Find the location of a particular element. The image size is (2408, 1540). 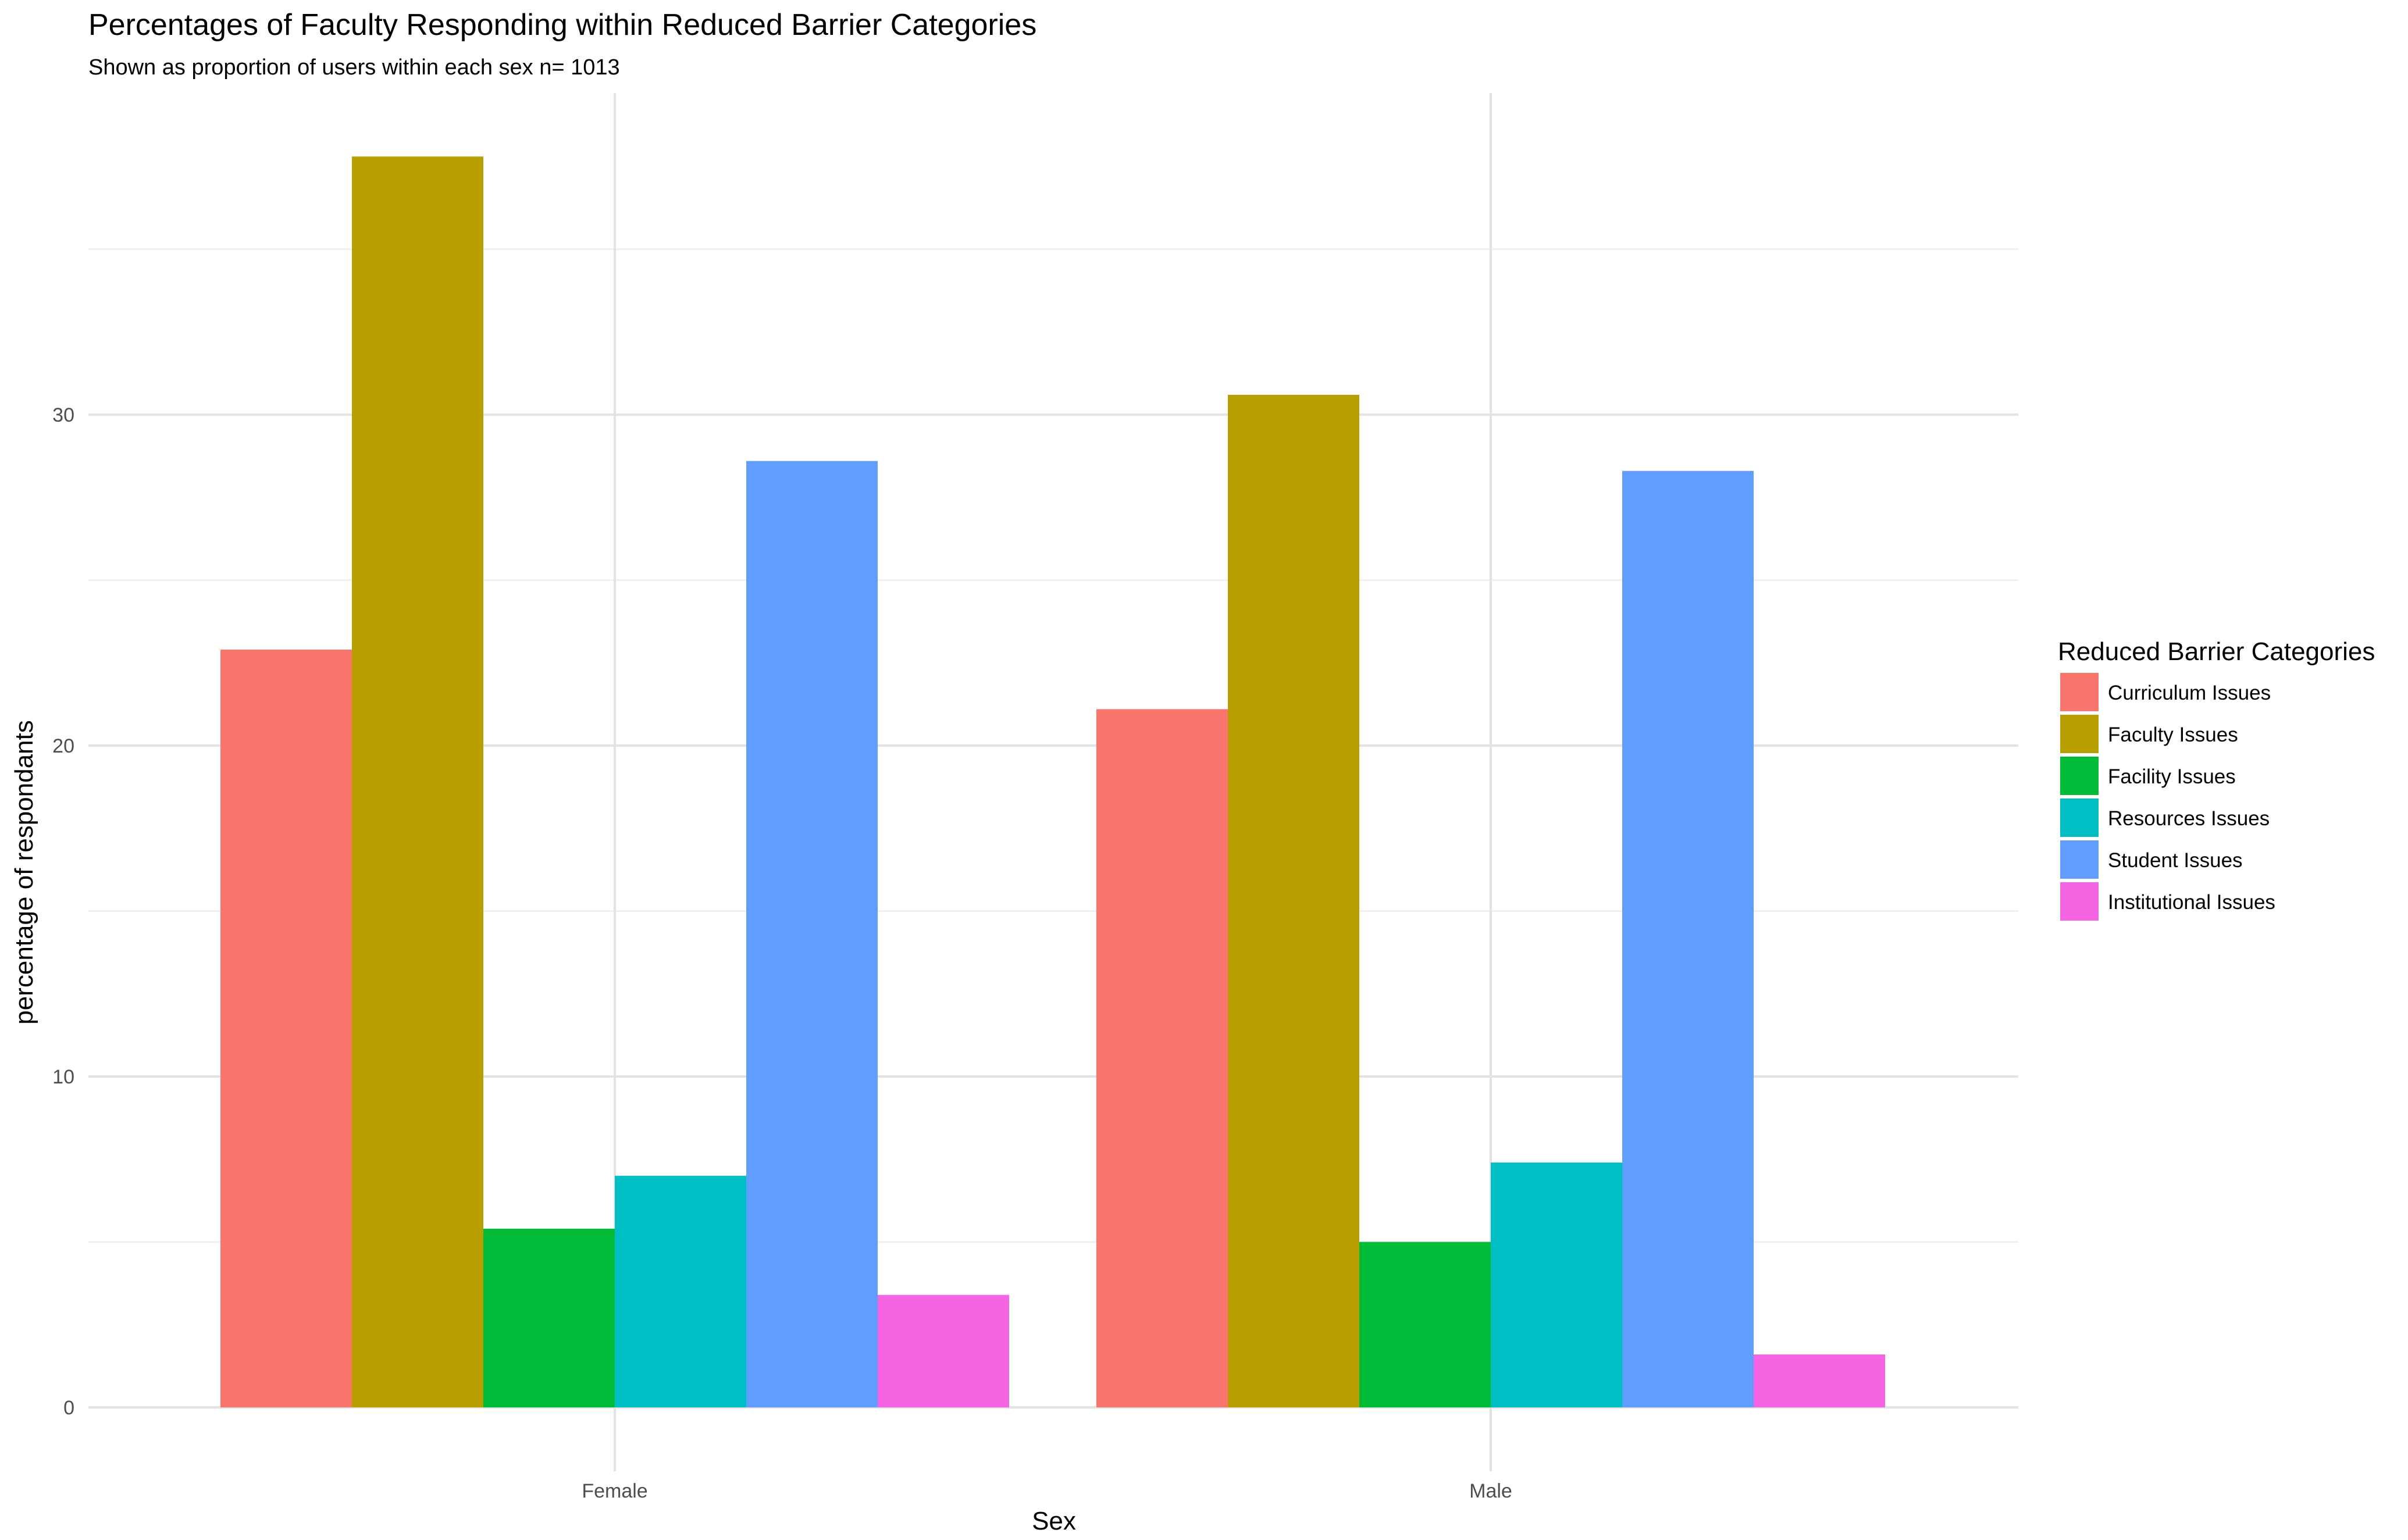

bar-faculty-issues-female is located at coordinates (417, 782).